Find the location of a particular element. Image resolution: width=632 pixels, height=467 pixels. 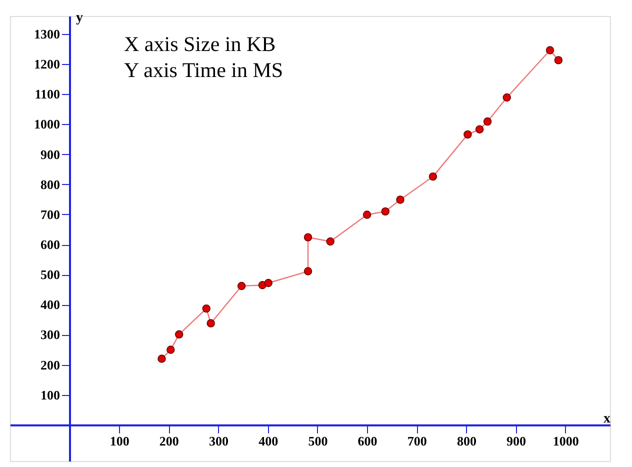

x-axis-title: x is located at coordinates (607, 418).